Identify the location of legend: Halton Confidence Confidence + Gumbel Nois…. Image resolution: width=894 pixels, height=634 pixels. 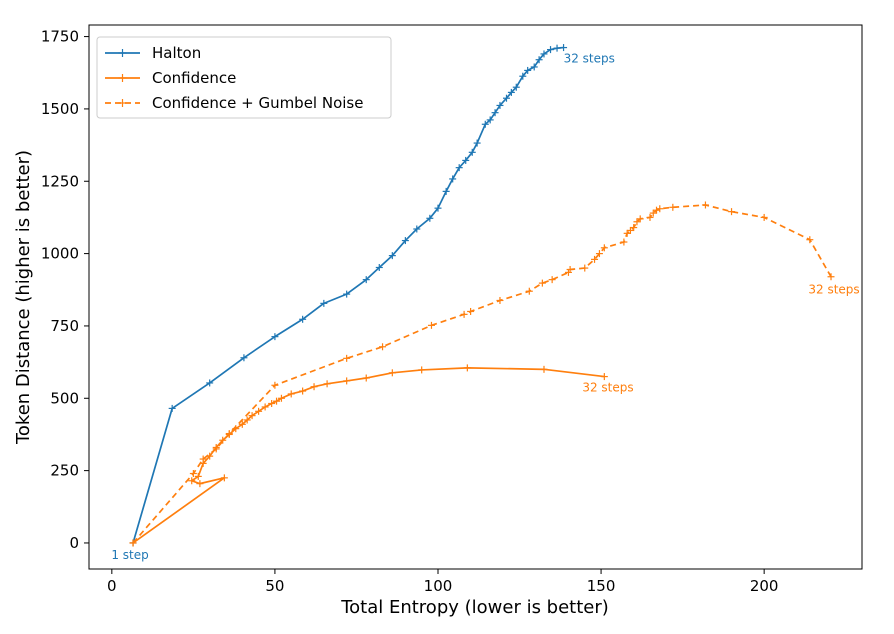
(244, 77).